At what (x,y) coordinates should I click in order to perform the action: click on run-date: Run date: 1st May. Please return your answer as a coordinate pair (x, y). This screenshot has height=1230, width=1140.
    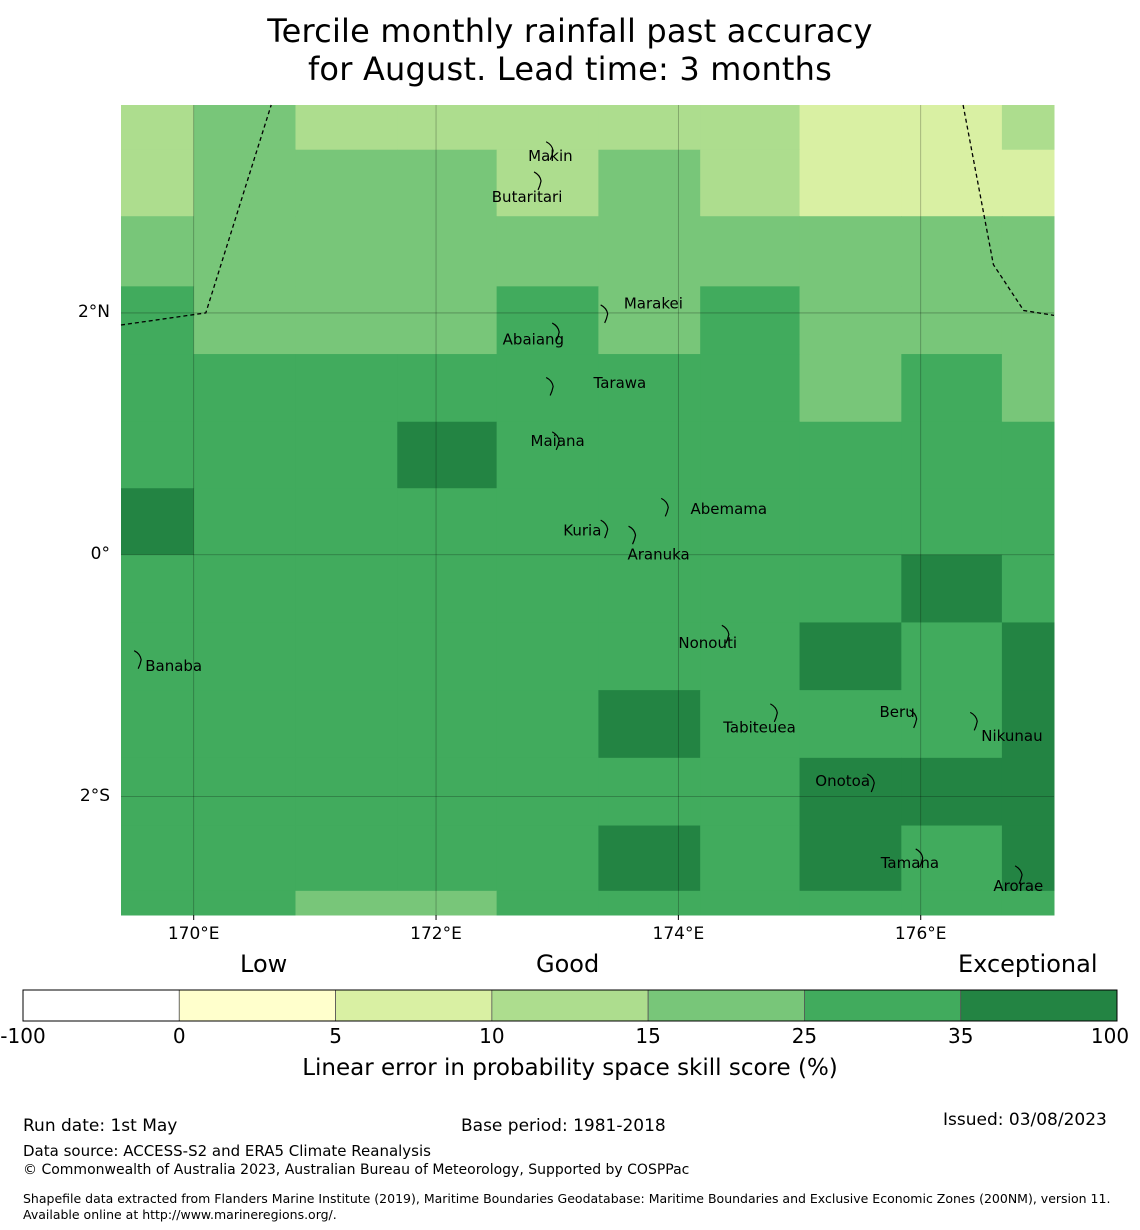
    Looking at the image, I should click on (100, 1126).